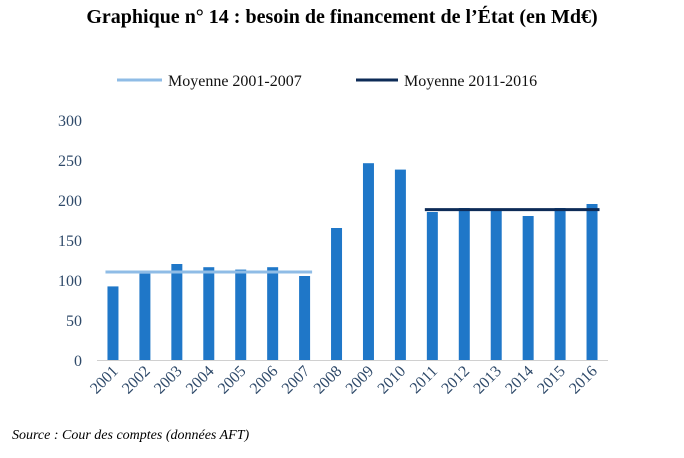 This screenshot has height=458, width=684. What do you see at coordinates (551, 380) in the screenshot?
I see `x-tick-label: 2015` at bounding box center [551, 380].